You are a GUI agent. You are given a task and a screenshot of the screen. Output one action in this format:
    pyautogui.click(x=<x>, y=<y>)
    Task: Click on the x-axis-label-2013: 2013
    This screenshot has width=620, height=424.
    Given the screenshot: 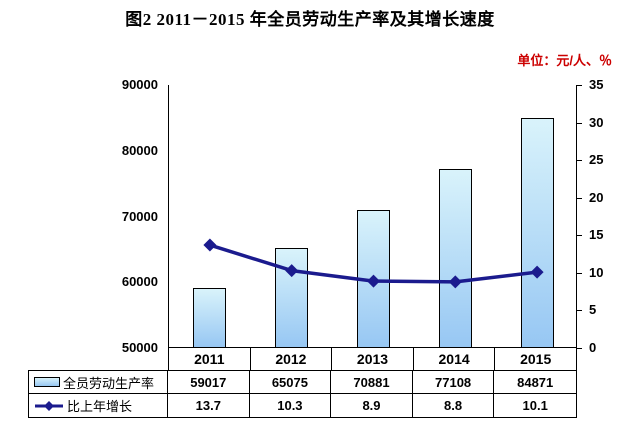 What is the action you would take?
    pyautogui.click(x=373, y=359)
    